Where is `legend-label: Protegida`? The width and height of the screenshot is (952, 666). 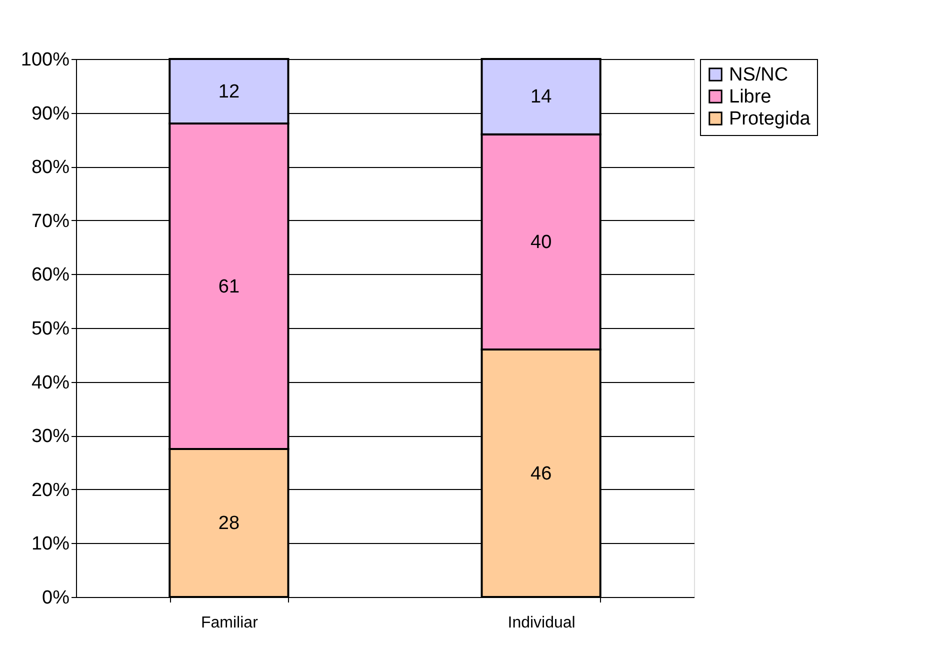
legend-label: Protegida is located at coordinates (770, 119).